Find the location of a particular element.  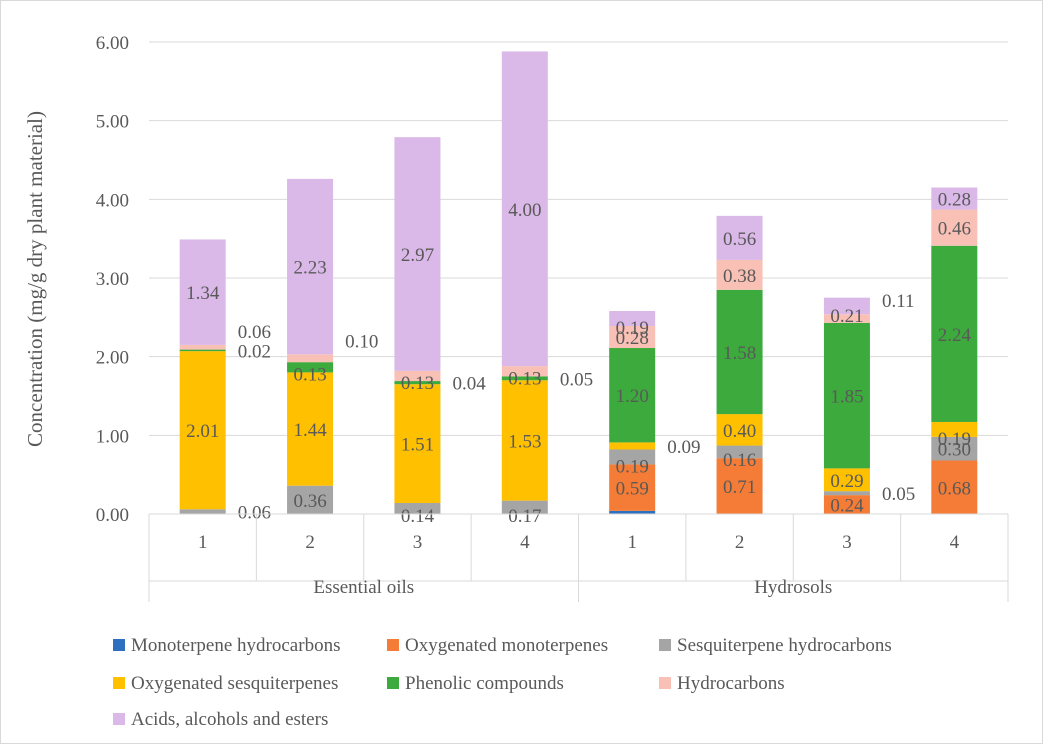

y-tick-label: 5.00 is located at coordinates (112, 122).